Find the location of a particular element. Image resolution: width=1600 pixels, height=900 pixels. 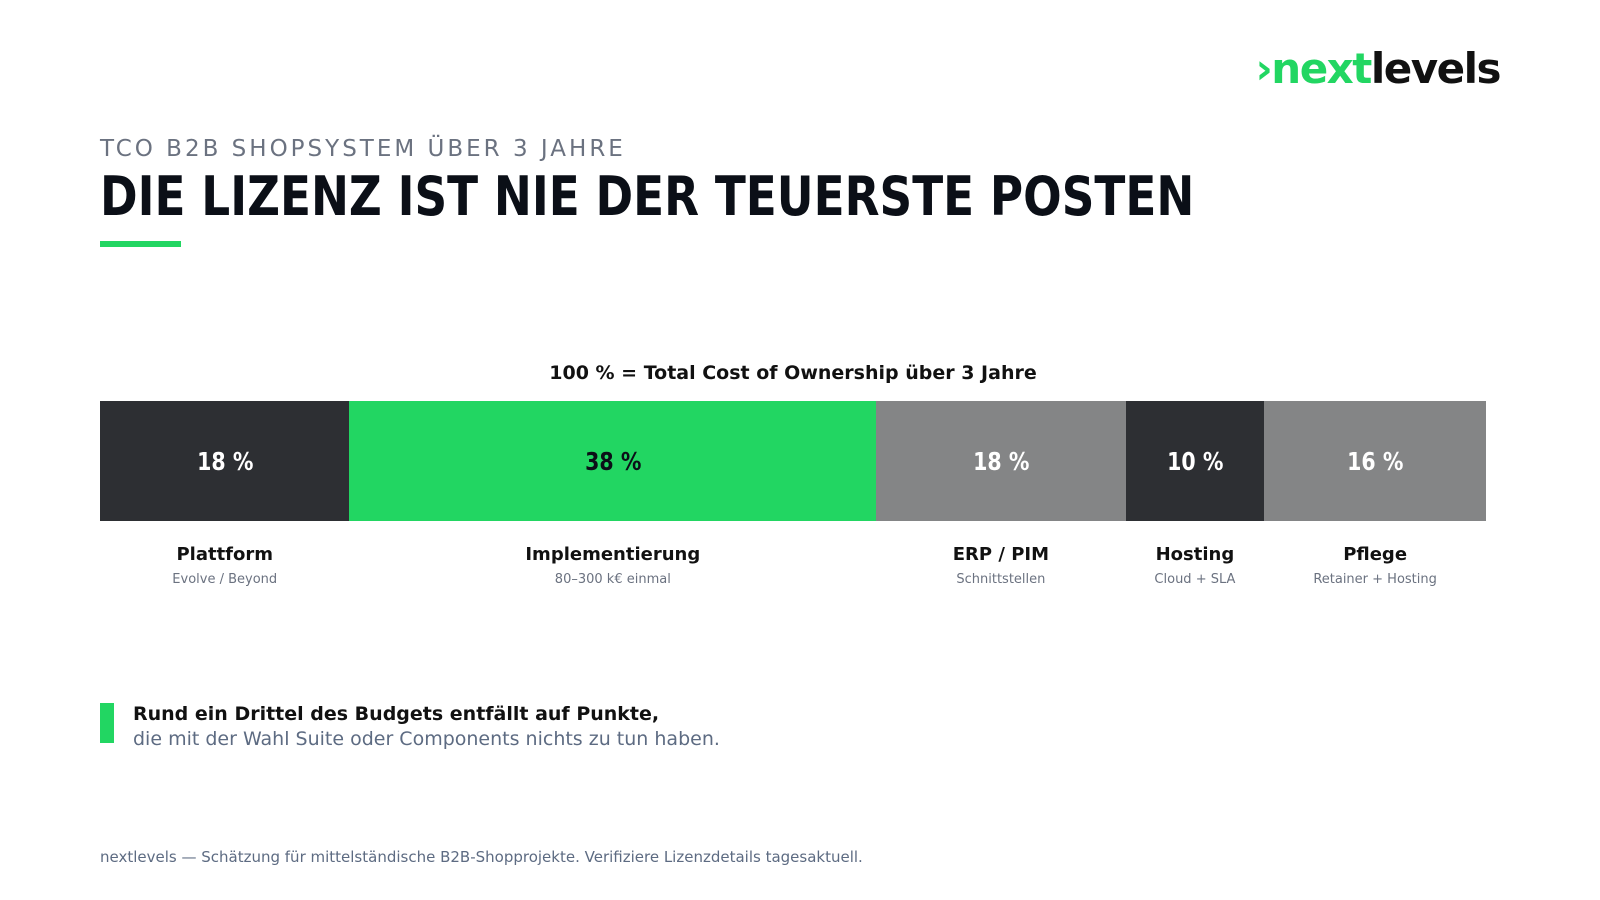

page-title: DIE LIZENZ IST NIE DER TEUERSTE POSTEN is located at coordinates (647, 196).